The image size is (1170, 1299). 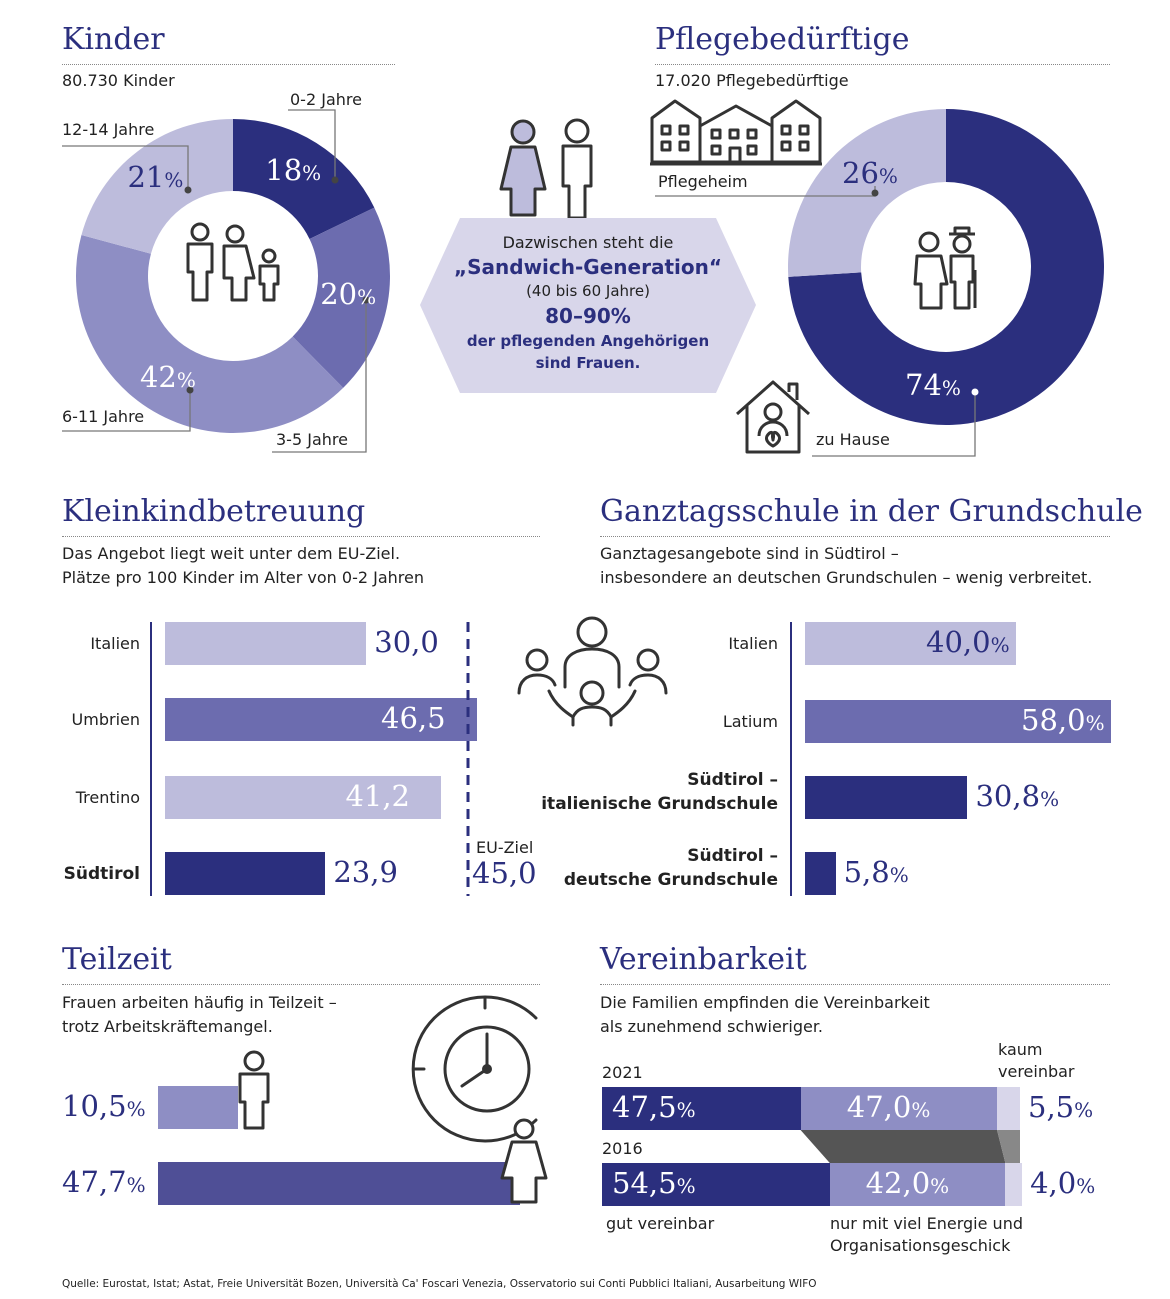 I want to click on slice-zu-hause, so click(x=946, y=267).